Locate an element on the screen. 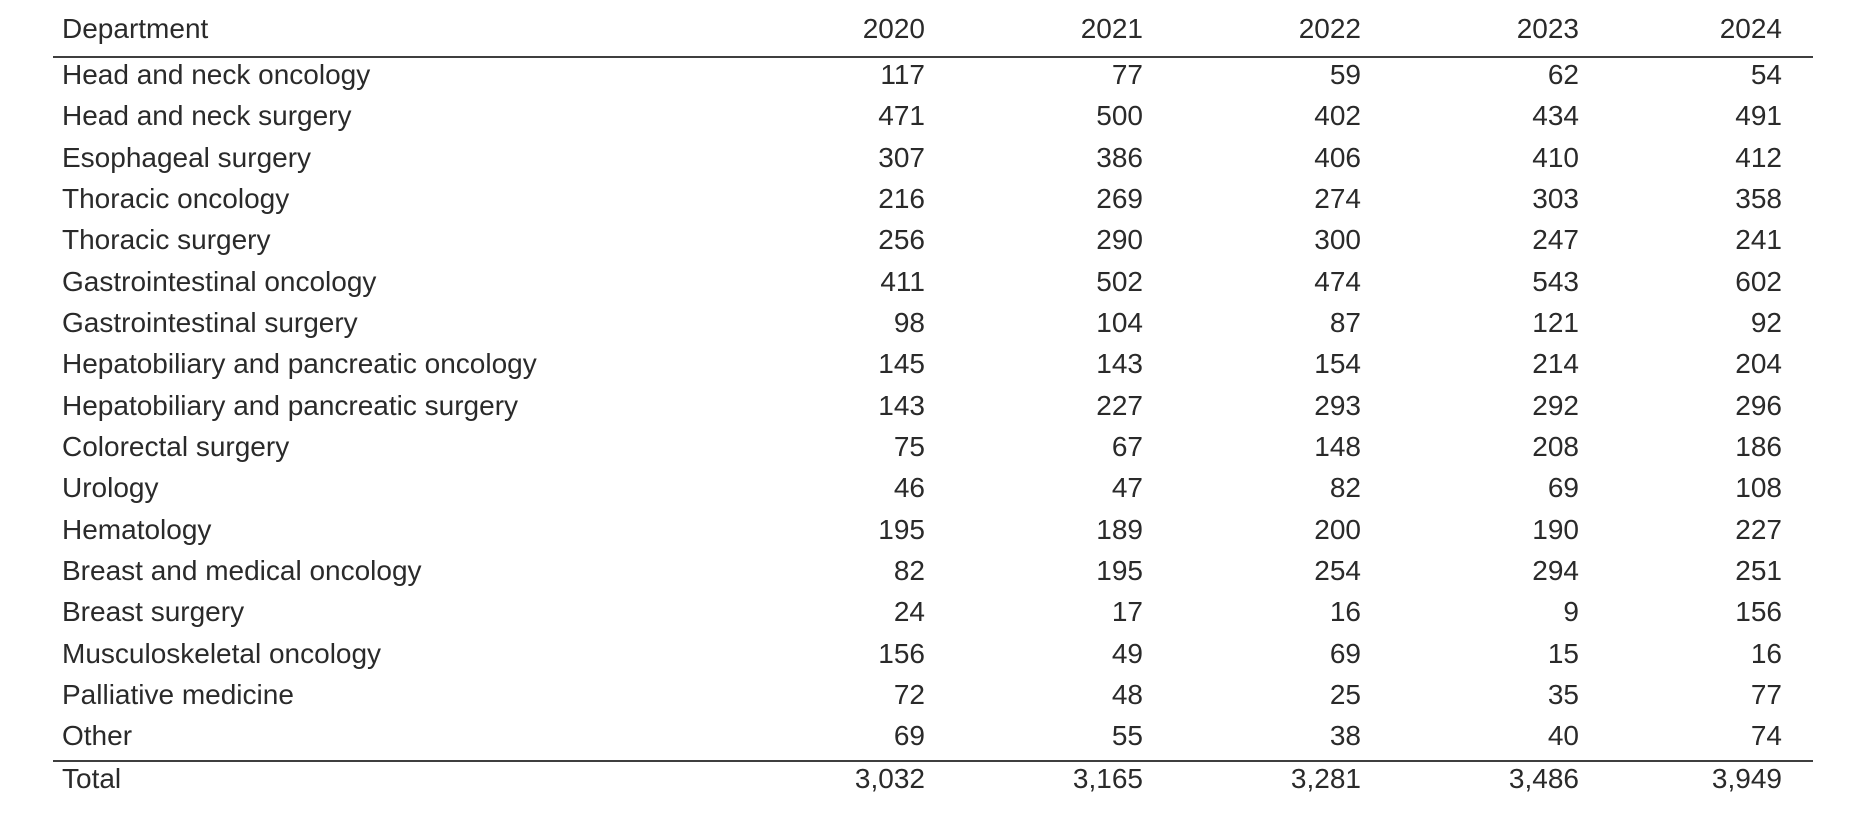 The image size is (1851, 813). value-cell: 190 is located at coordinates (1555, 529).